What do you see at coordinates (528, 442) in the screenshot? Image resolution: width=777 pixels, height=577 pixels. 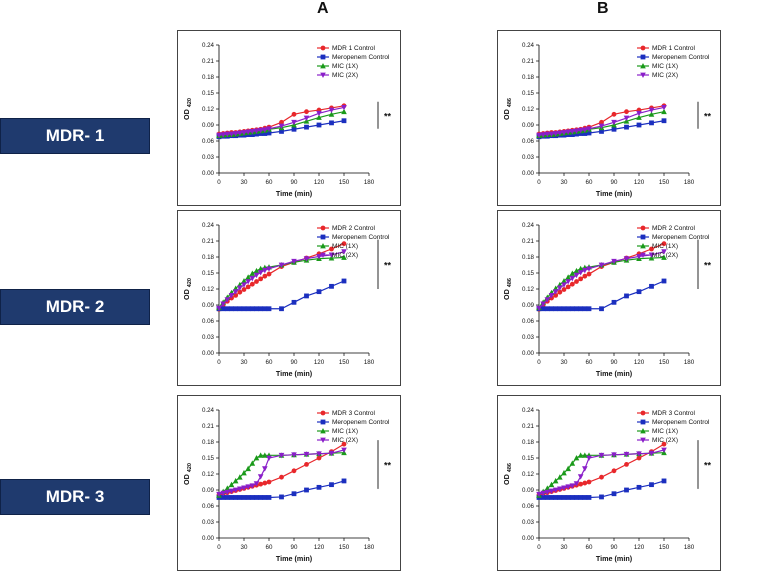 I see `y-tick-label: 0.18` at bounding box center [528, 442].